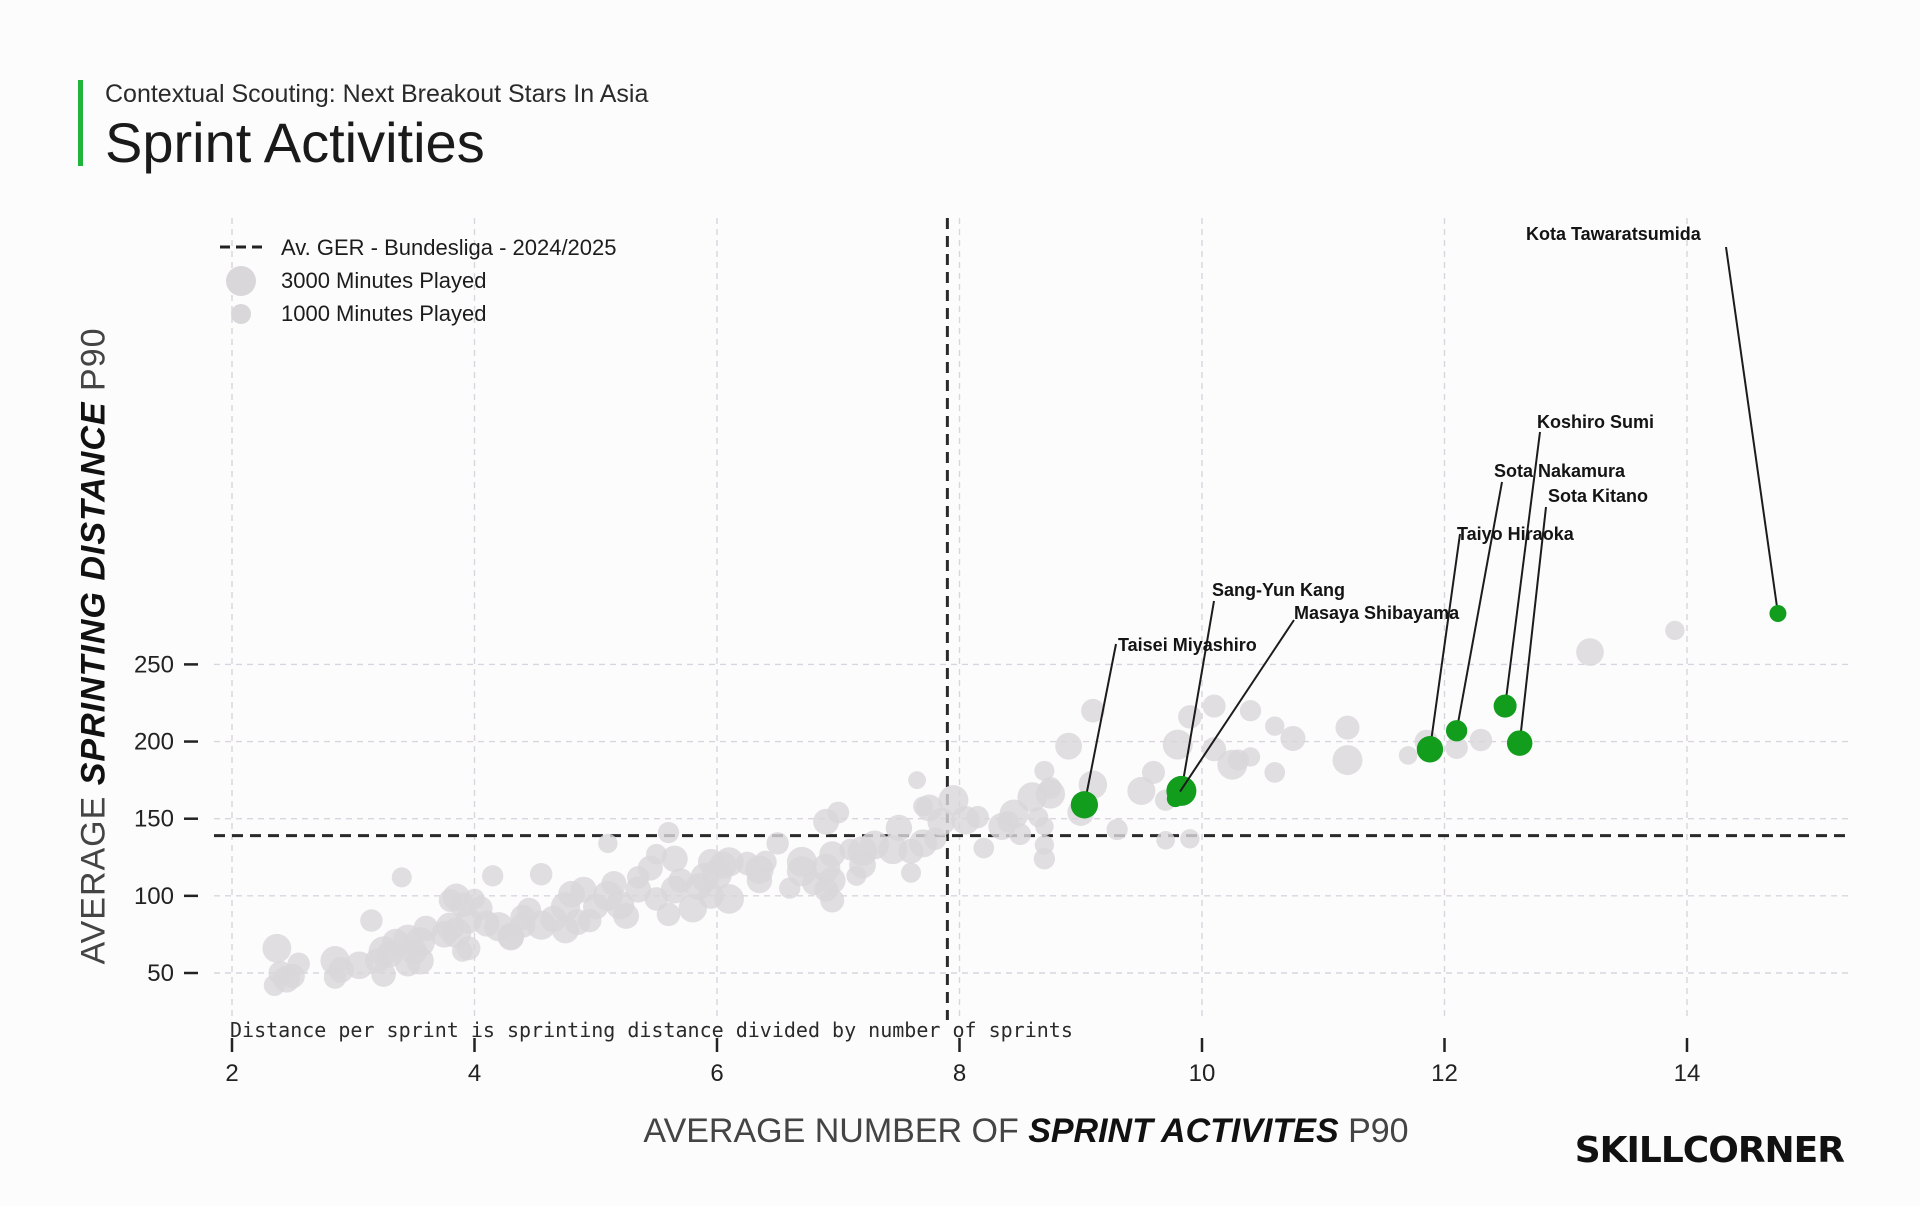  Describe the element at coordinates (383, 280) in the screenshot. I see `legend-label: 3000 Minutes Played` at that location.